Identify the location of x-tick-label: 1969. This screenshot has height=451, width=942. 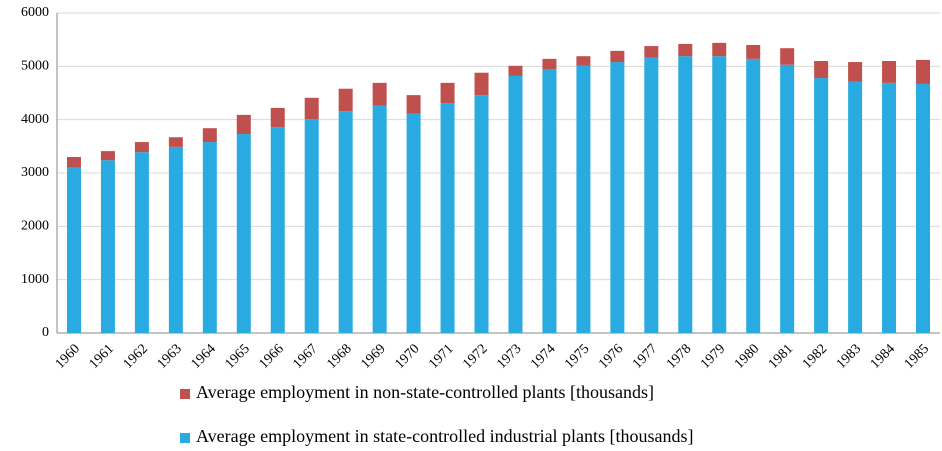
(373, 356).